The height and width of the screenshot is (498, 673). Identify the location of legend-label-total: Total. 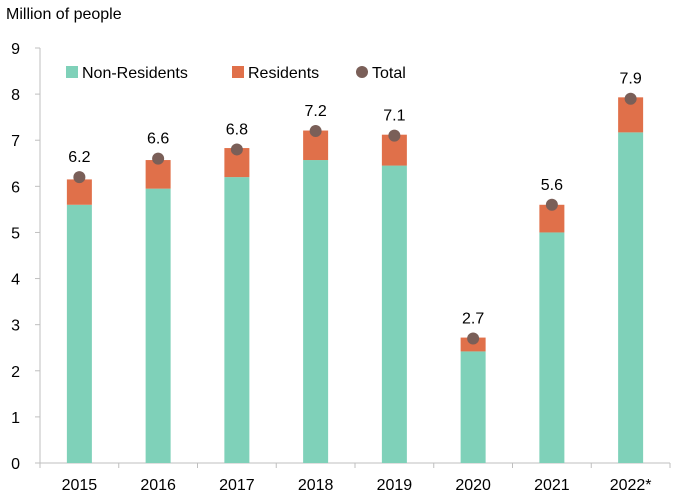
(389, 73).